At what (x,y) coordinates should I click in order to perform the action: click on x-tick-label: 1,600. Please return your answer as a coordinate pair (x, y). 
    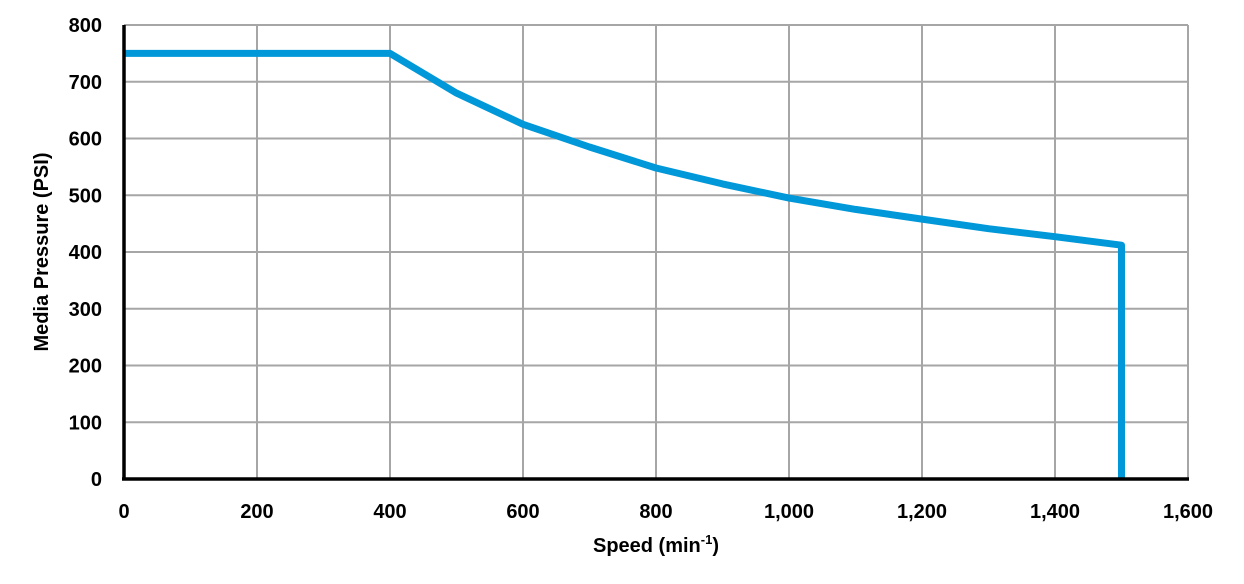
    Looking at the image, I should click on (1188, 512).